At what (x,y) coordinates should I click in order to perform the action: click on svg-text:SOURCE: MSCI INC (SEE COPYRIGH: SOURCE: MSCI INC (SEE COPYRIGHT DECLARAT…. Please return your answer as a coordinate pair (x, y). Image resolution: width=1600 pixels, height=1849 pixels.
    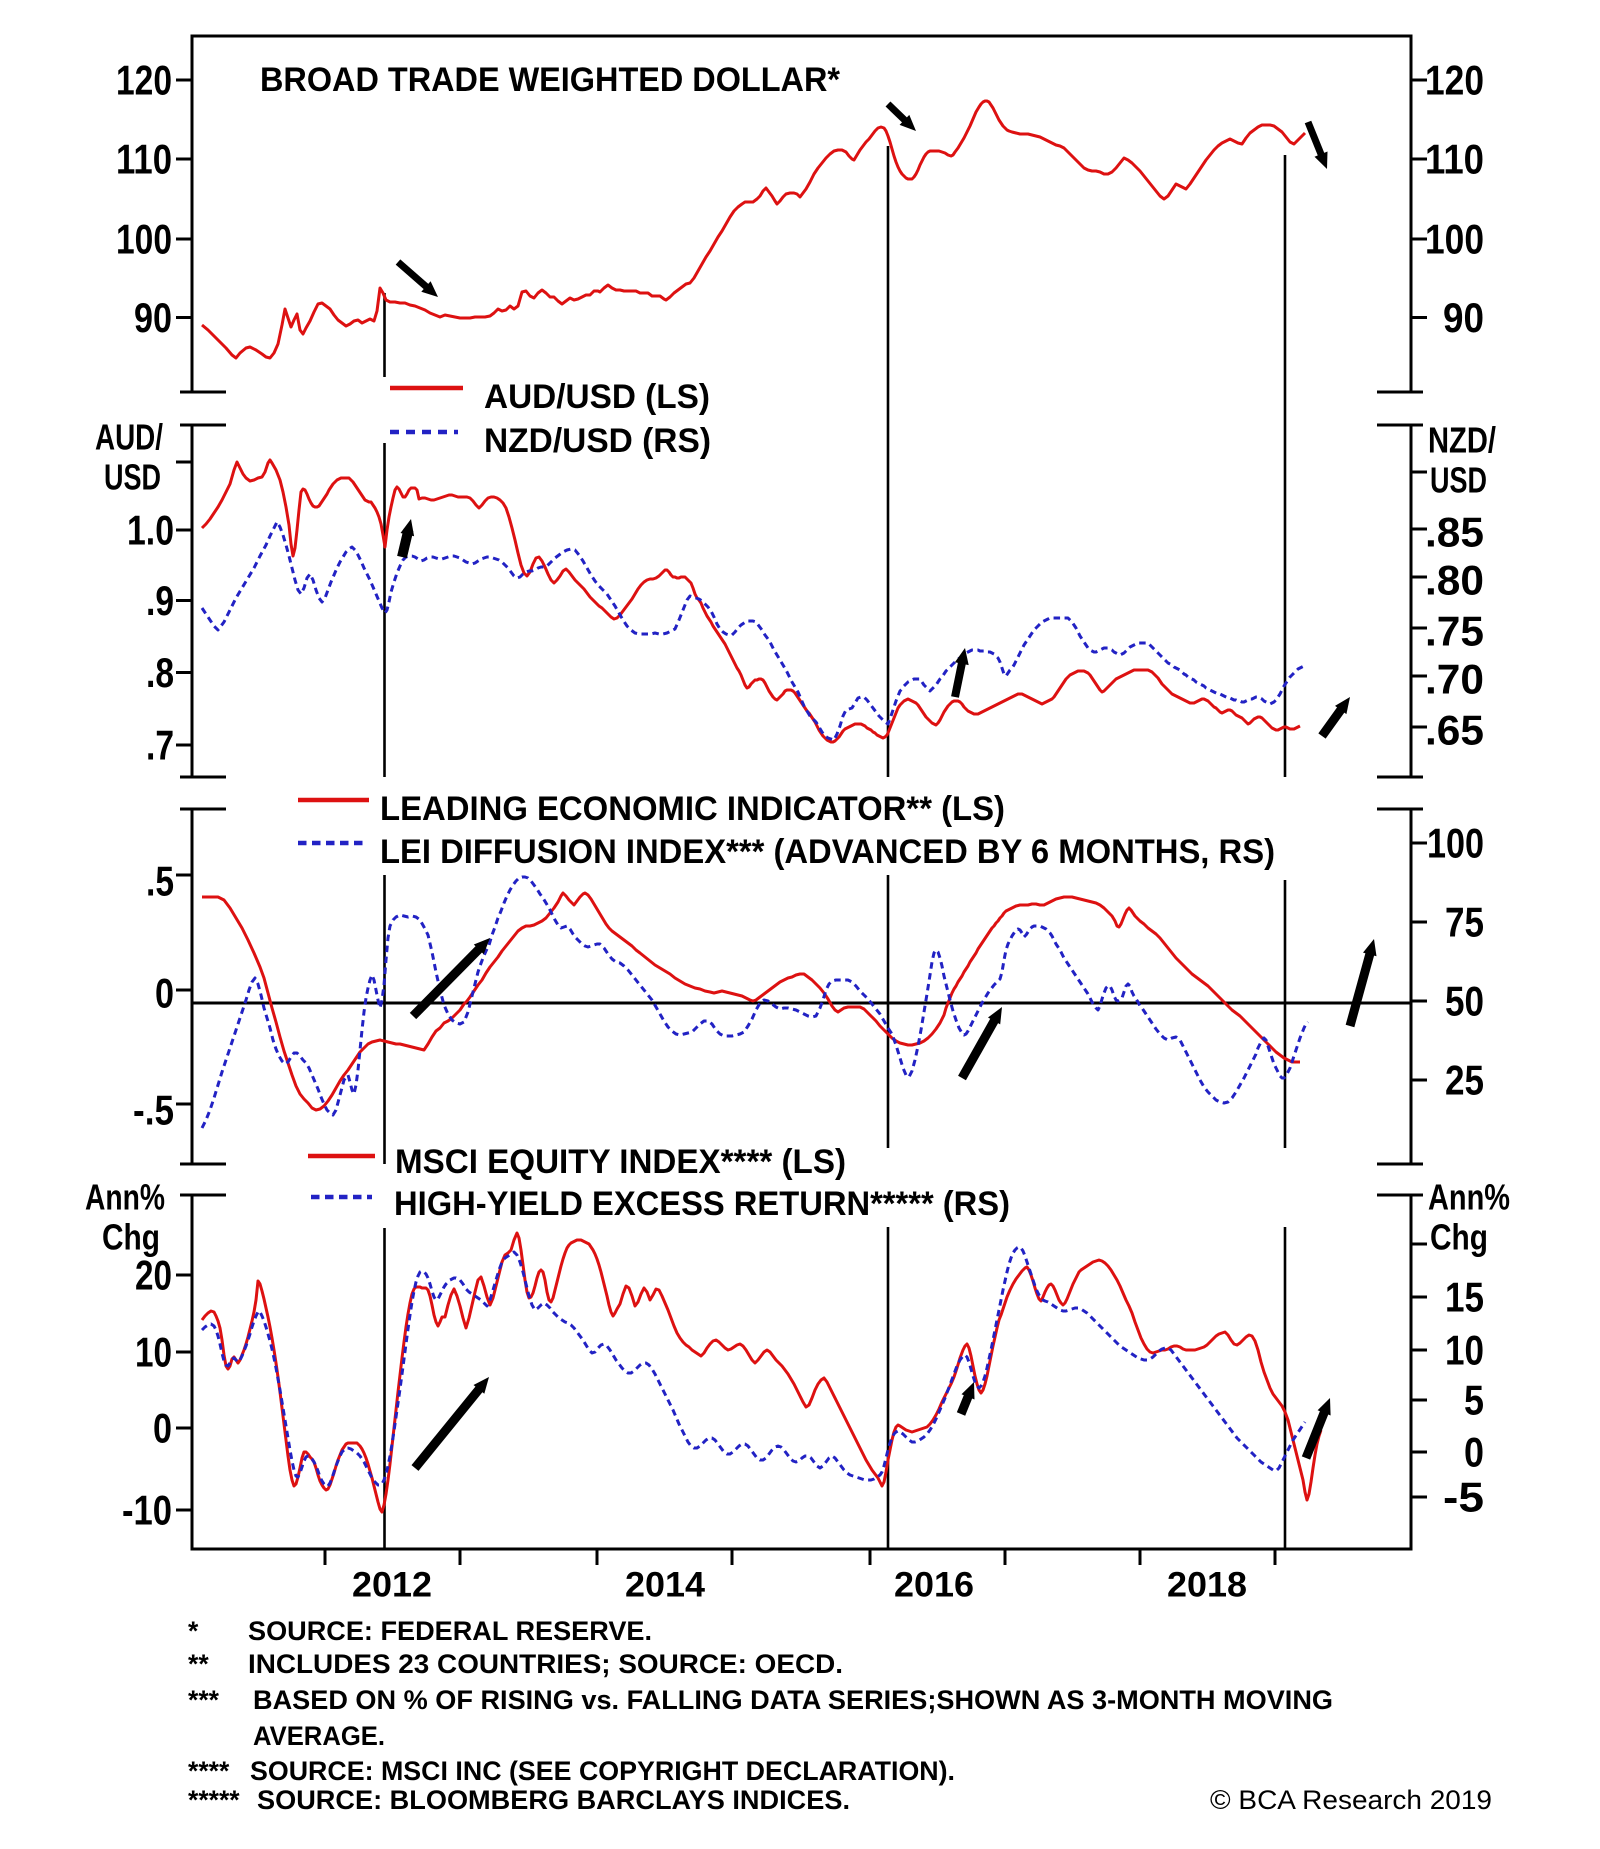
    Looking at the image, I should click on (602, 1771).